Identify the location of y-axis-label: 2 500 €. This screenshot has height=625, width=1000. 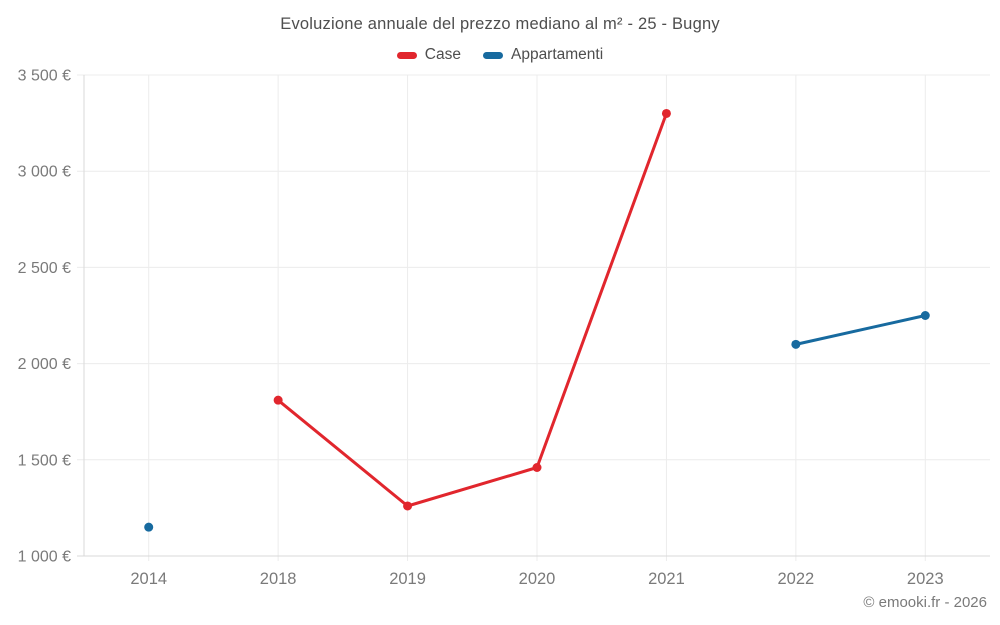
(44, 268).